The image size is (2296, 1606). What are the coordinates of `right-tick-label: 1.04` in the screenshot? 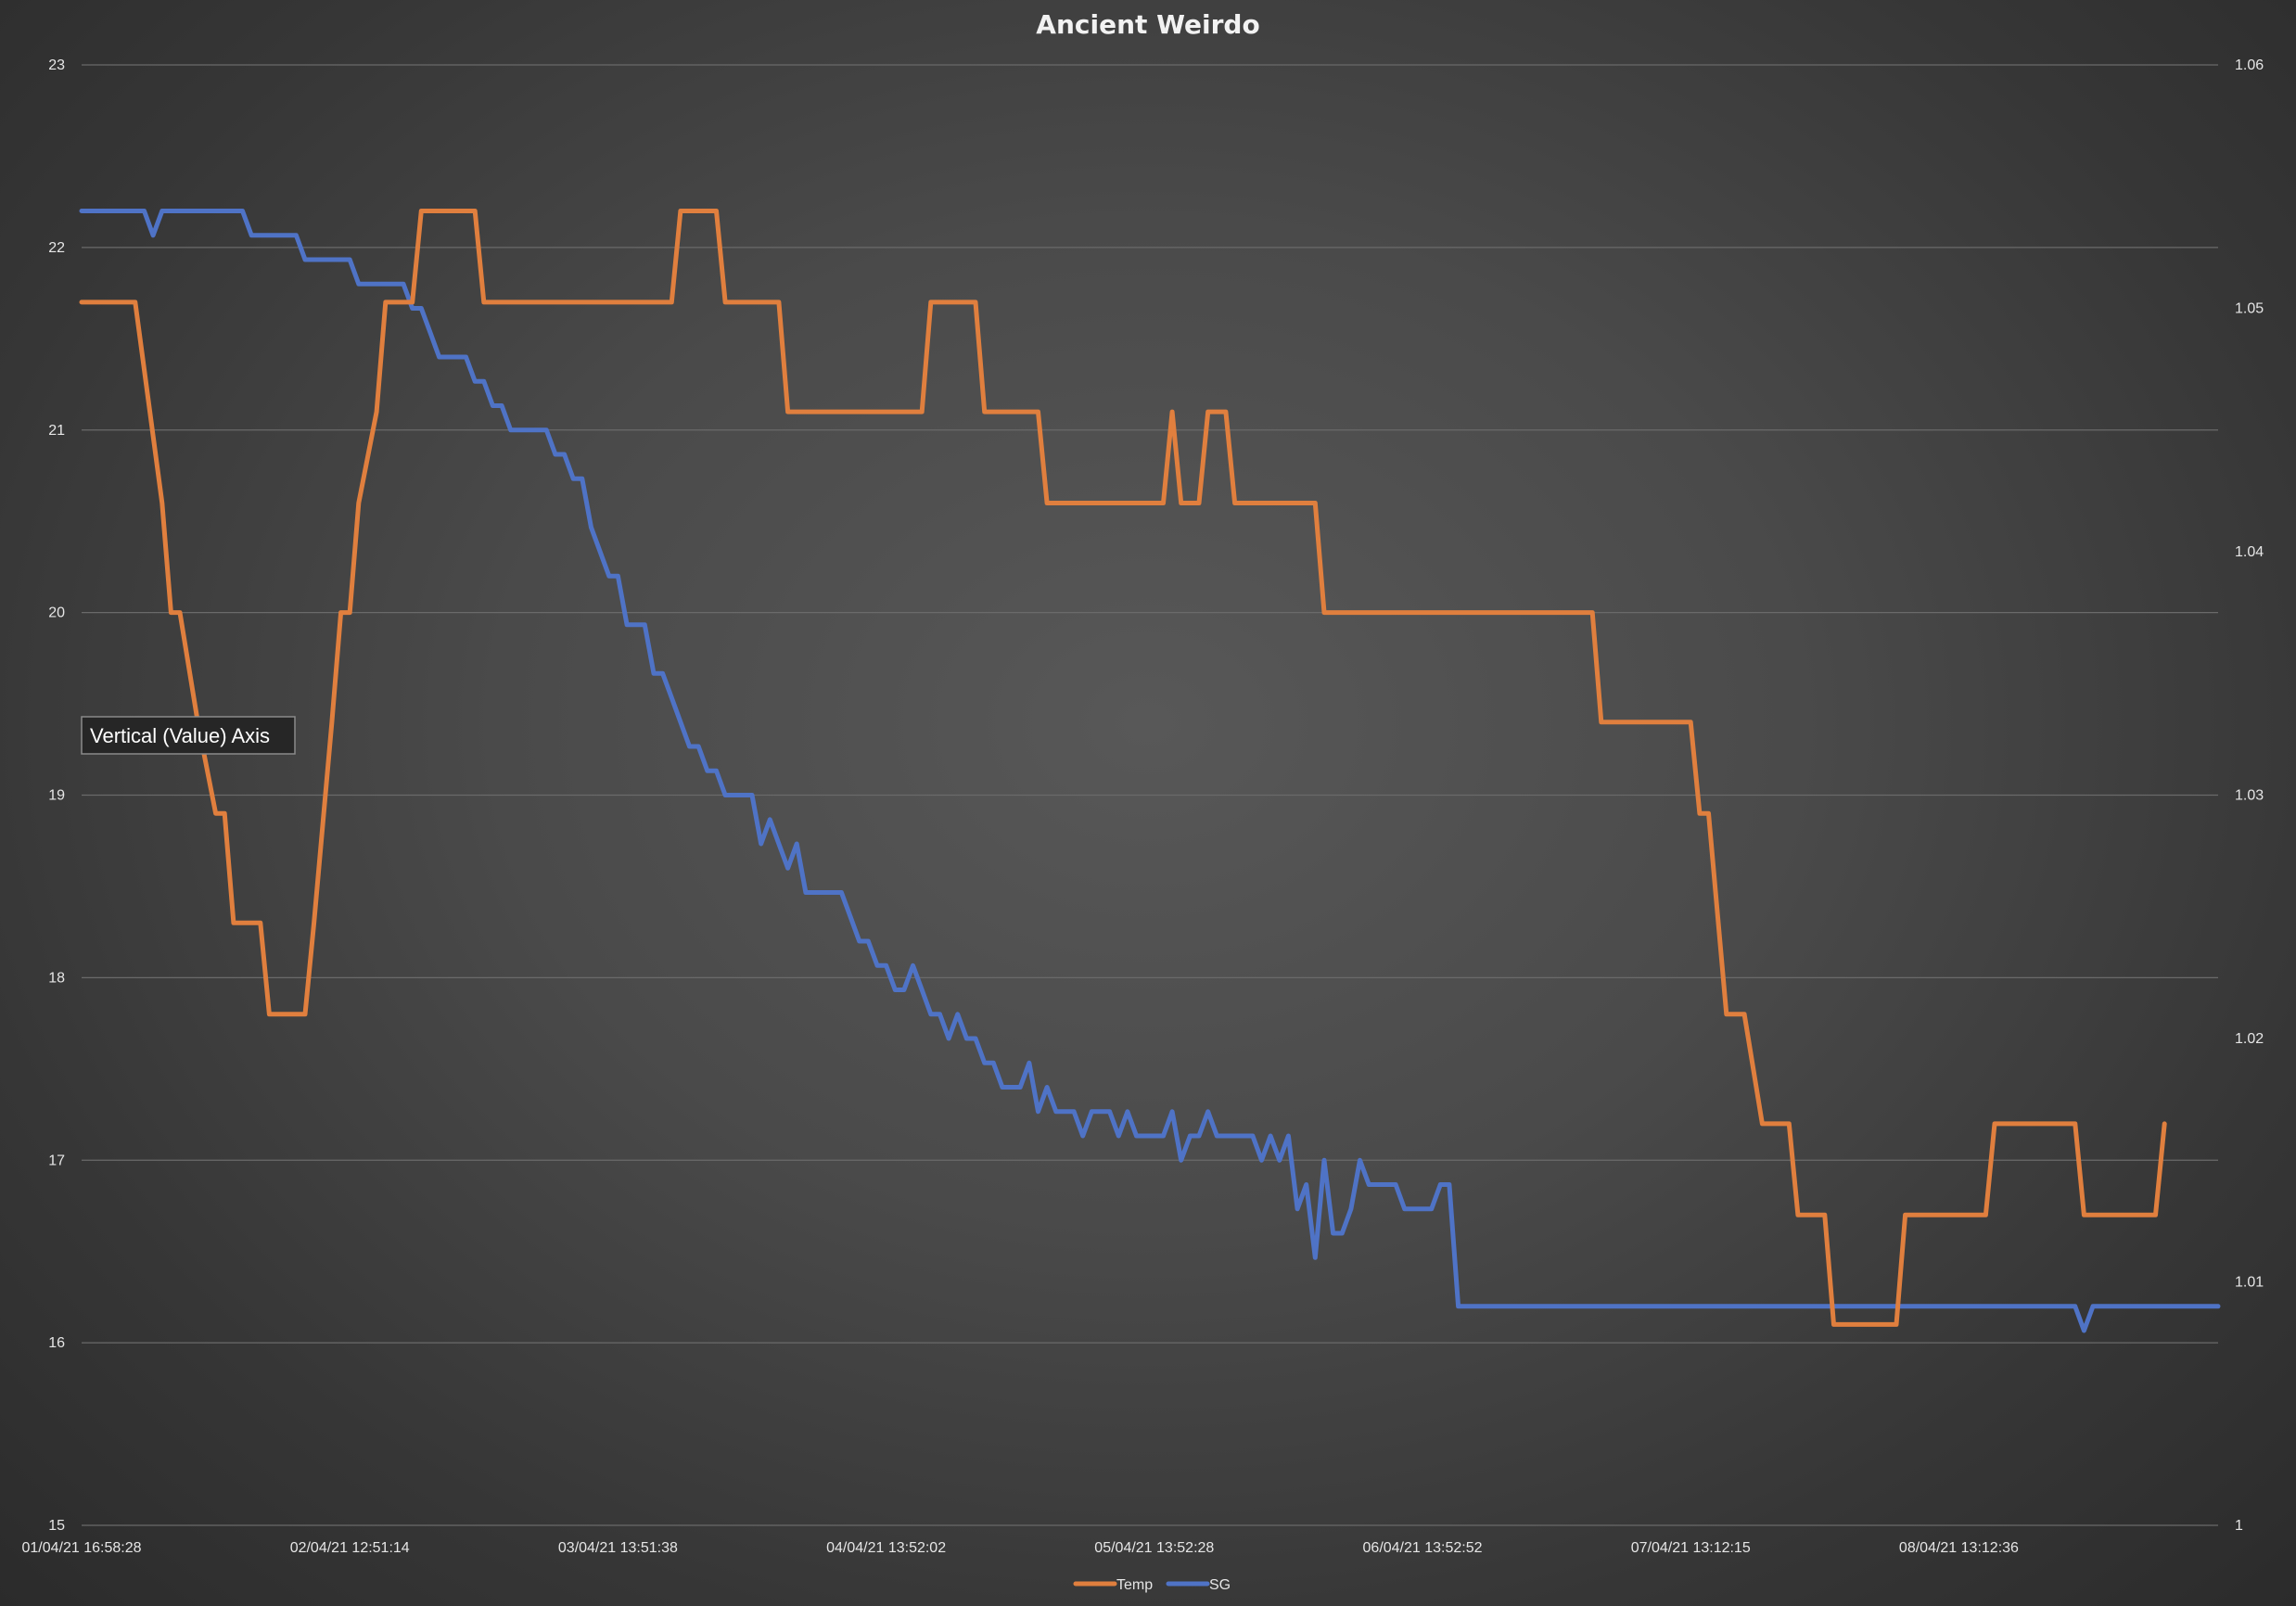 It's located at (2249, 552).